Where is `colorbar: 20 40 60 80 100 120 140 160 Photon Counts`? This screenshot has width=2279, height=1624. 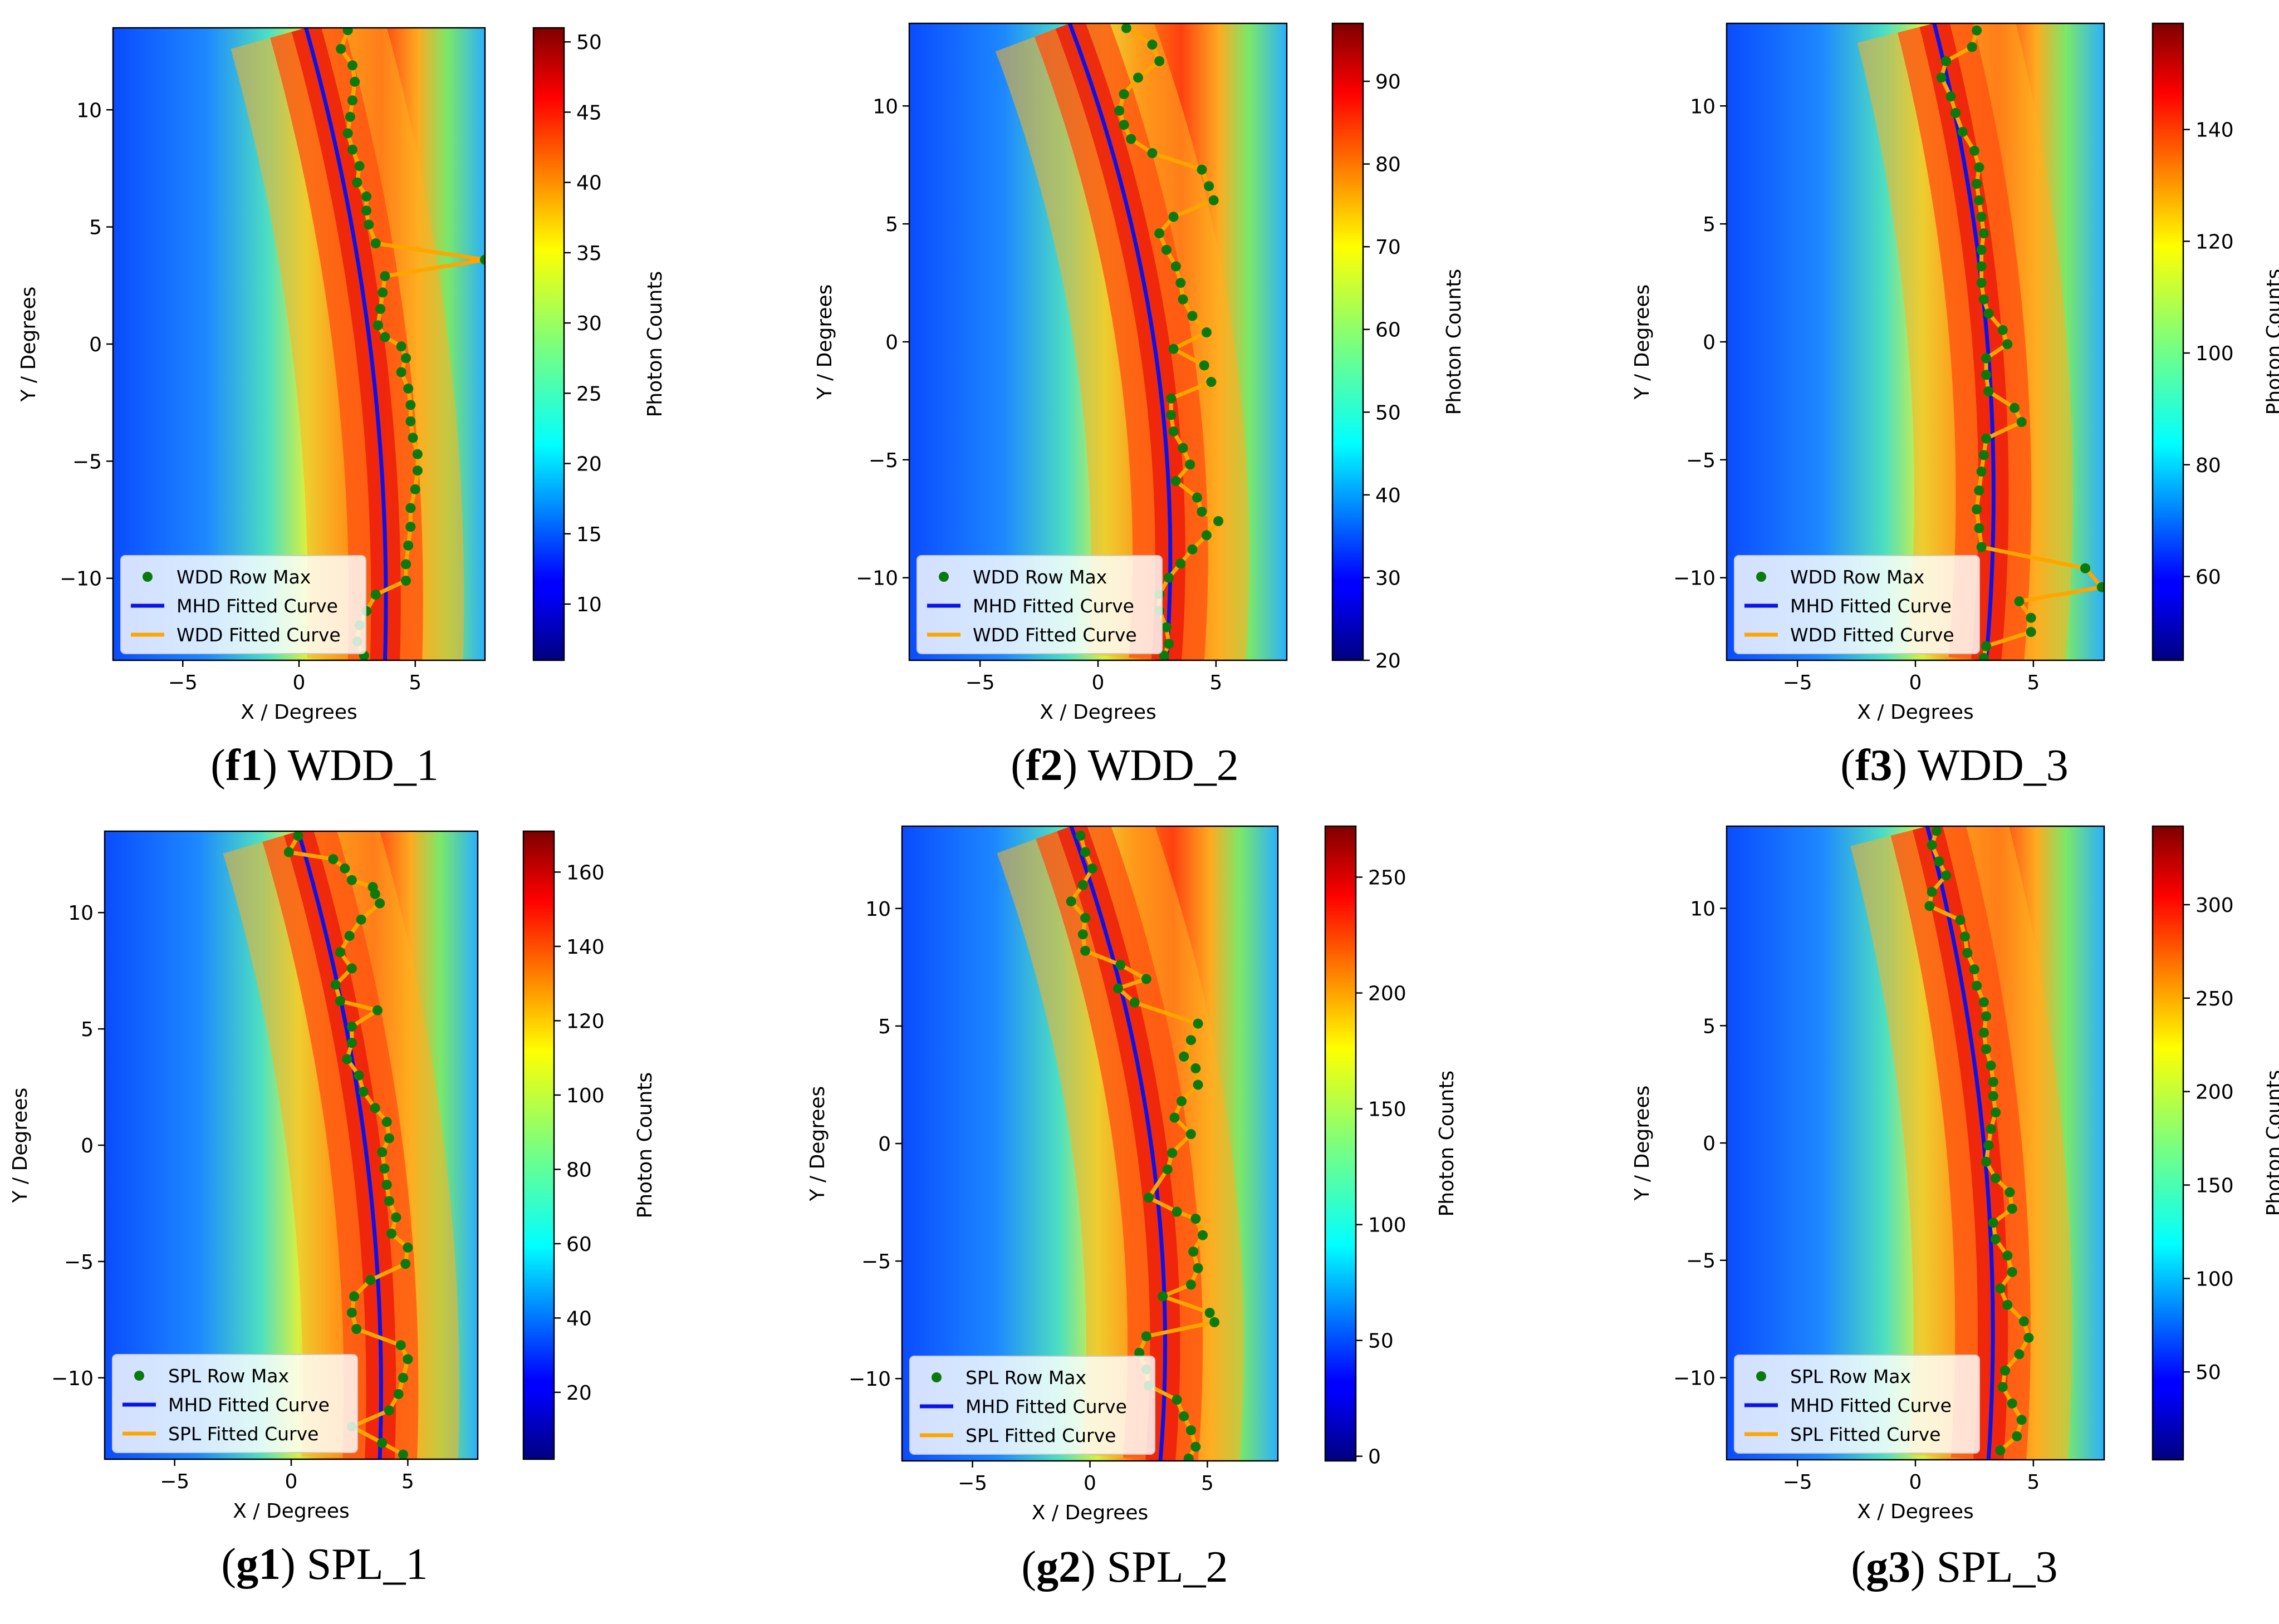
colorbar: 20 40 60 80 100 120 140 160 Photon Counts is located at coordinates (589, 1145).